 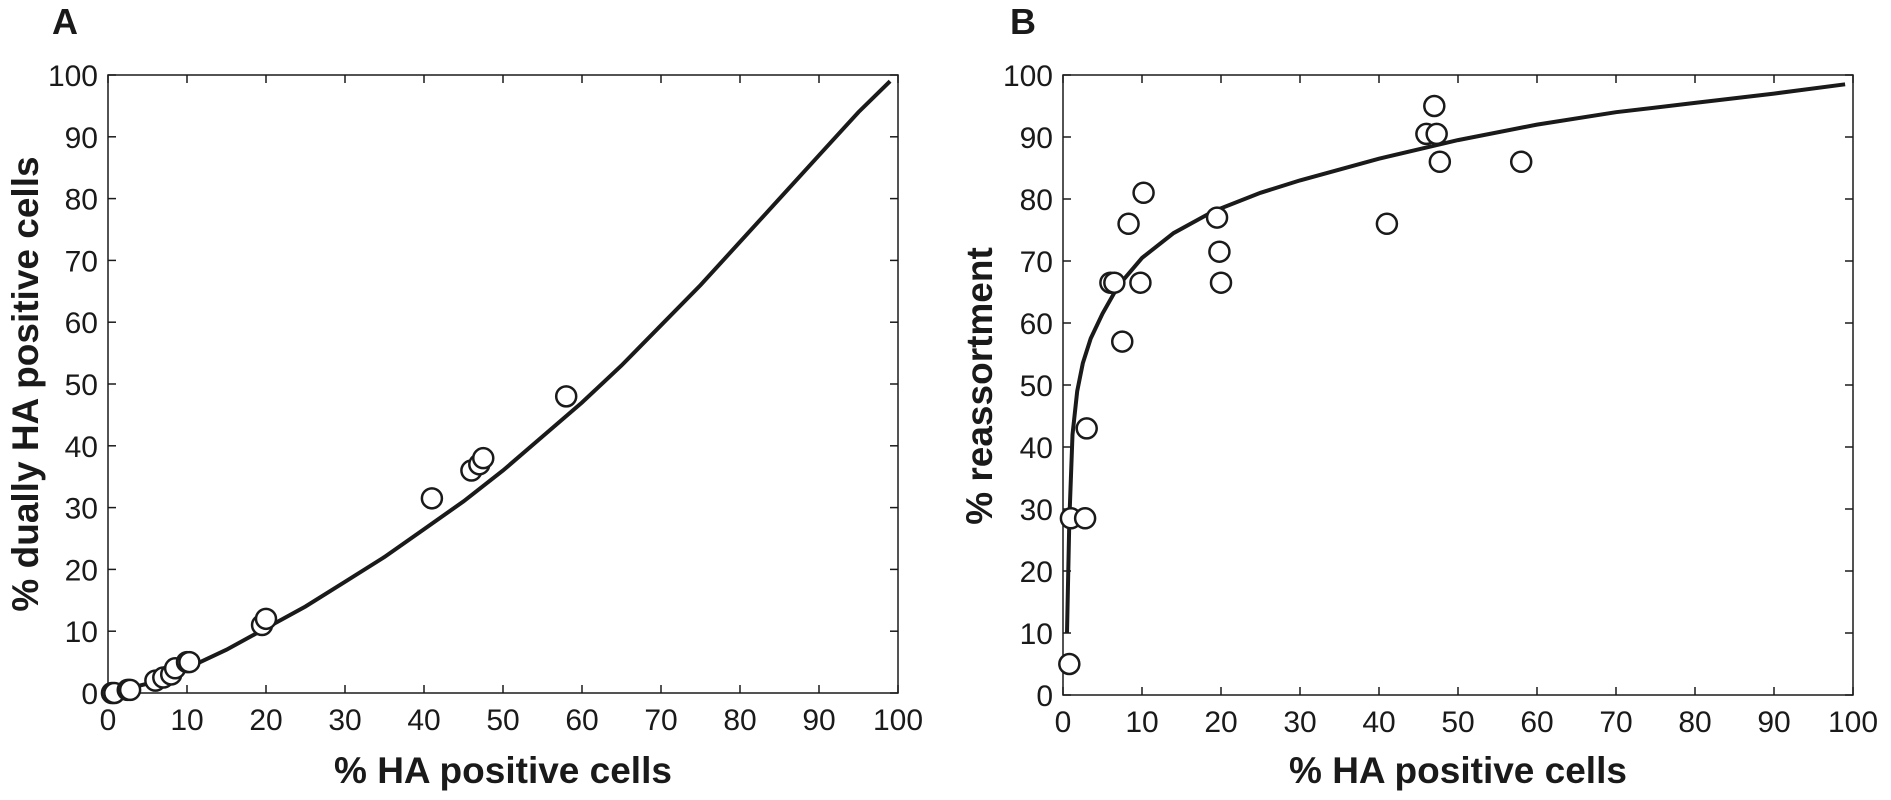 I want to click on y-axis-label: % reassortment, so click(x=979, y=386).